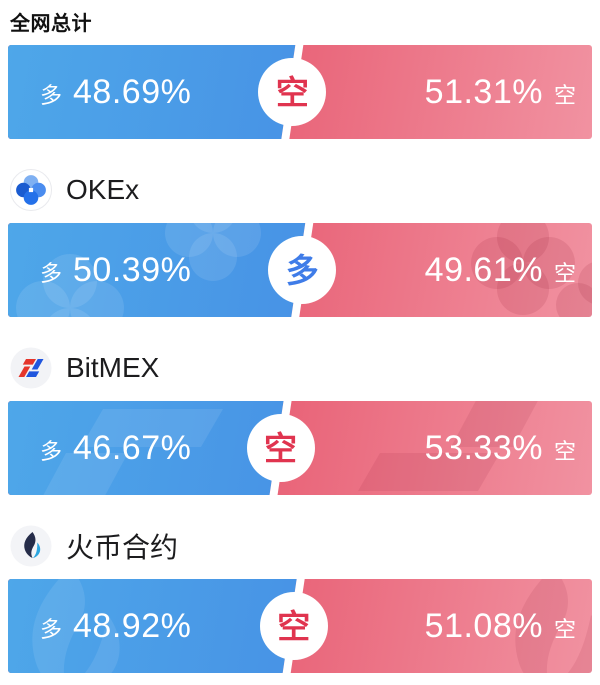  What do you see at coordinates (301, 190) in the screenshot?
I see `section-header-okex: OKEx` at bounding box center [301, 190].